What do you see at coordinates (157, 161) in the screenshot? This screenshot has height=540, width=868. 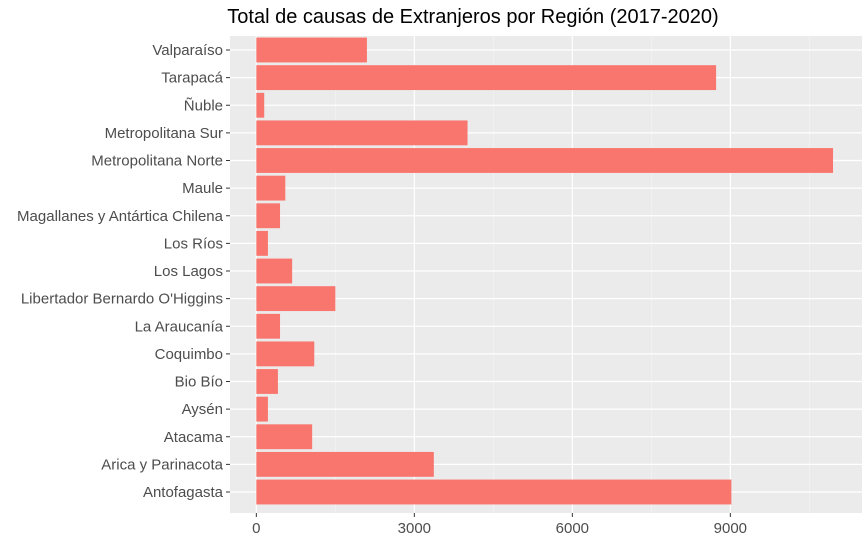 I see `y-tick-label: Metropolitana Norte` at bounding box center [157, 161].